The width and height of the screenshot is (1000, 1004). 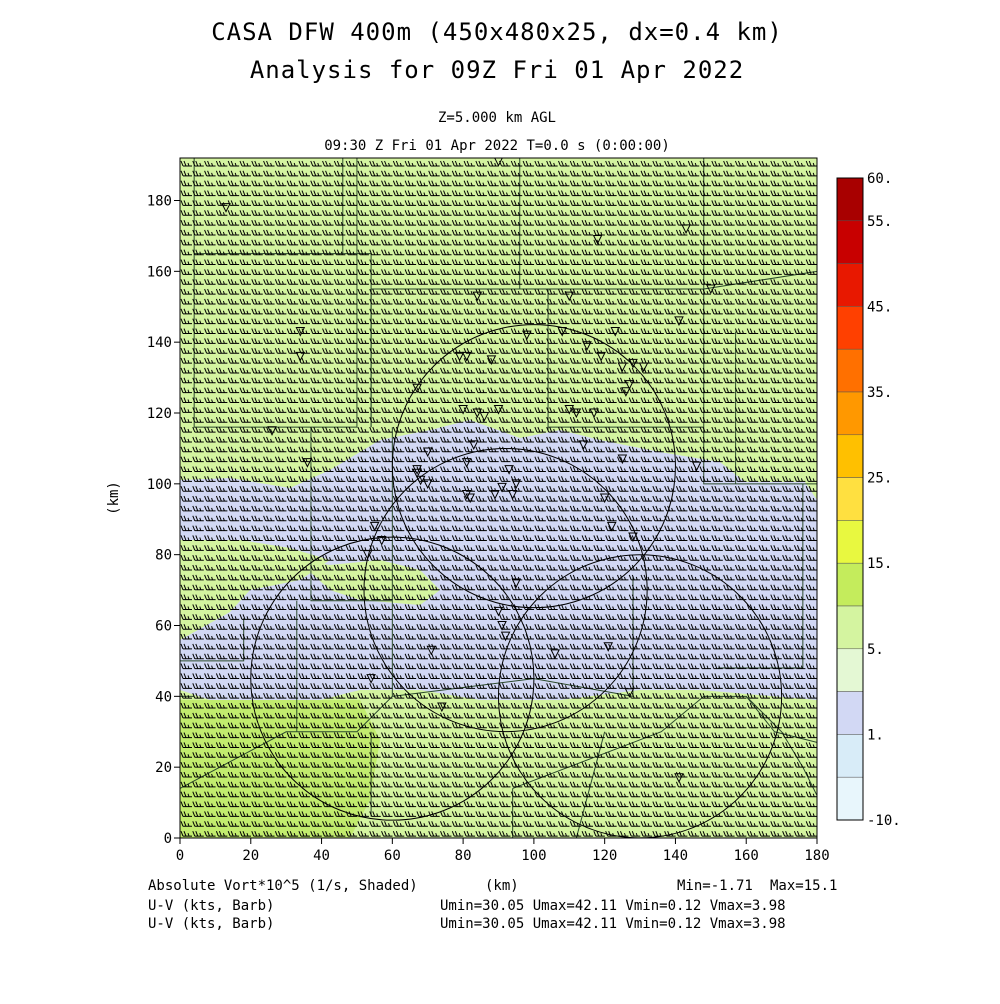 What do you see at coordinates (597, 239) in the screenshot?
I see `station-triangle` at bounding box center [597, 239].